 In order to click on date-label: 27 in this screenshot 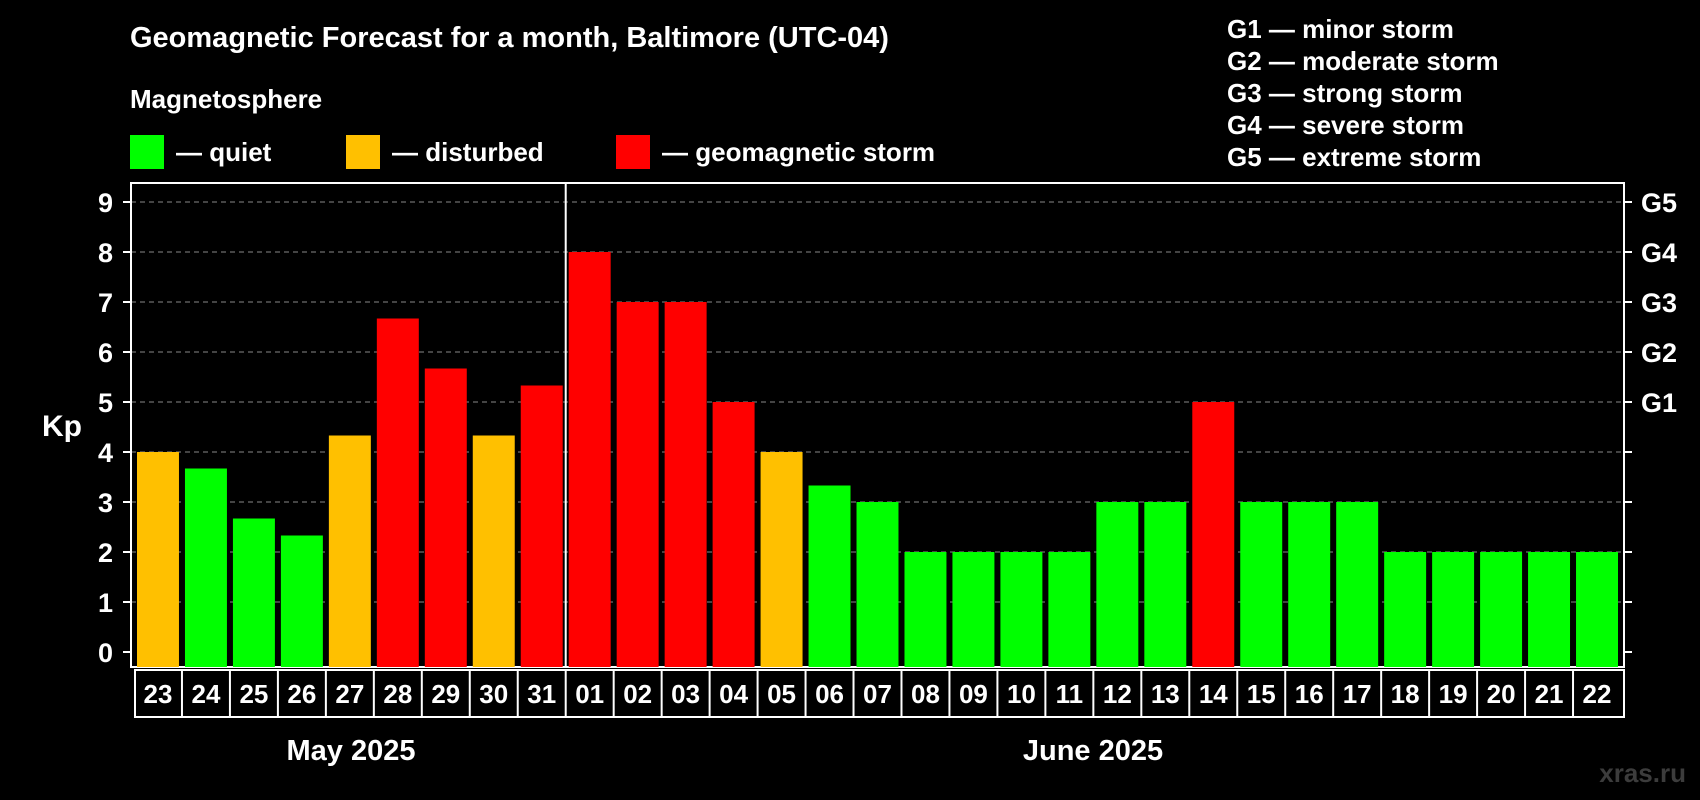, I will do `click(349, 694)`.